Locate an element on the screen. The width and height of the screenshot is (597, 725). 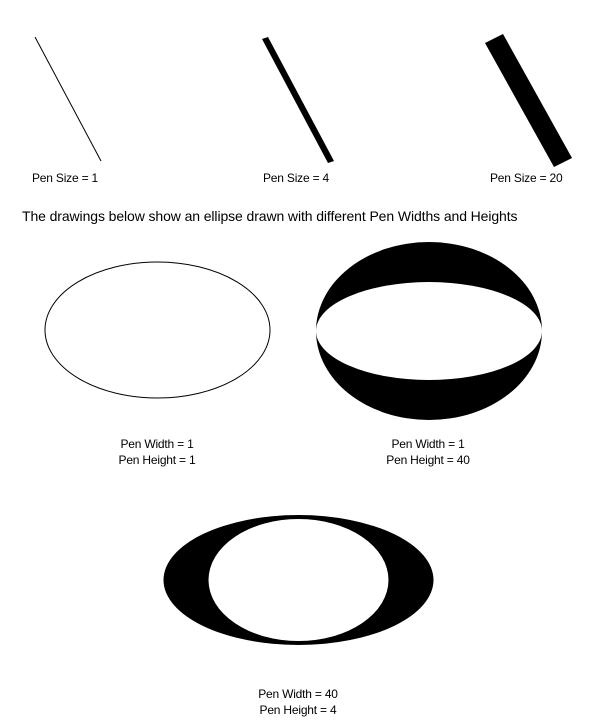
ellipse-40x4-label: Pen Width = 40 Pen Height = 4 is located at coordinates (298, 702).